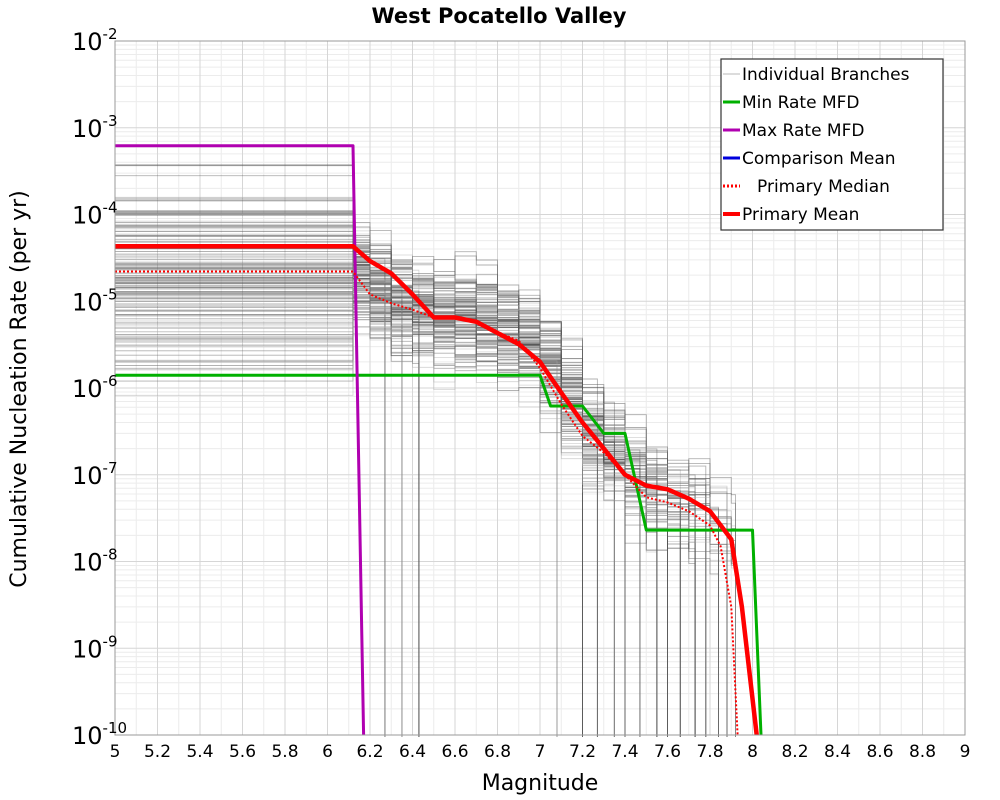 Image resolution: width=1000 pixels, height=800 pixels. What do you see at coordinates (499, 16) in the screenshot?
I see `chart-title: West Pocatello Valley` at bounding box center [499, 16].